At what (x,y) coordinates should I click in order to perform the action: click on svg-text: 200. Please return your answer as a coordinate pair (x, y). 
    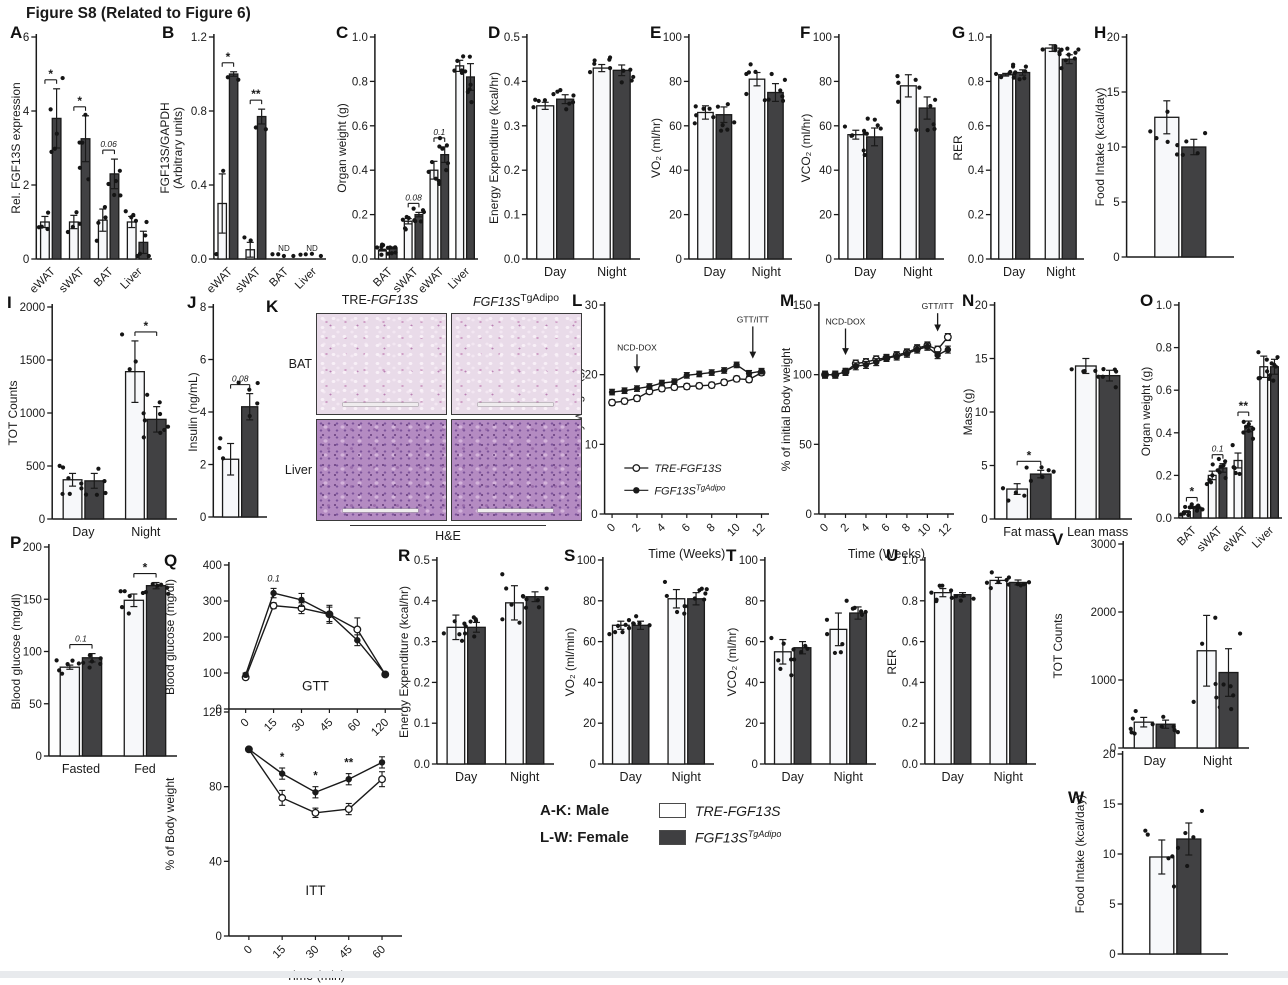
    Looking at the image, I should click on (32, 548).